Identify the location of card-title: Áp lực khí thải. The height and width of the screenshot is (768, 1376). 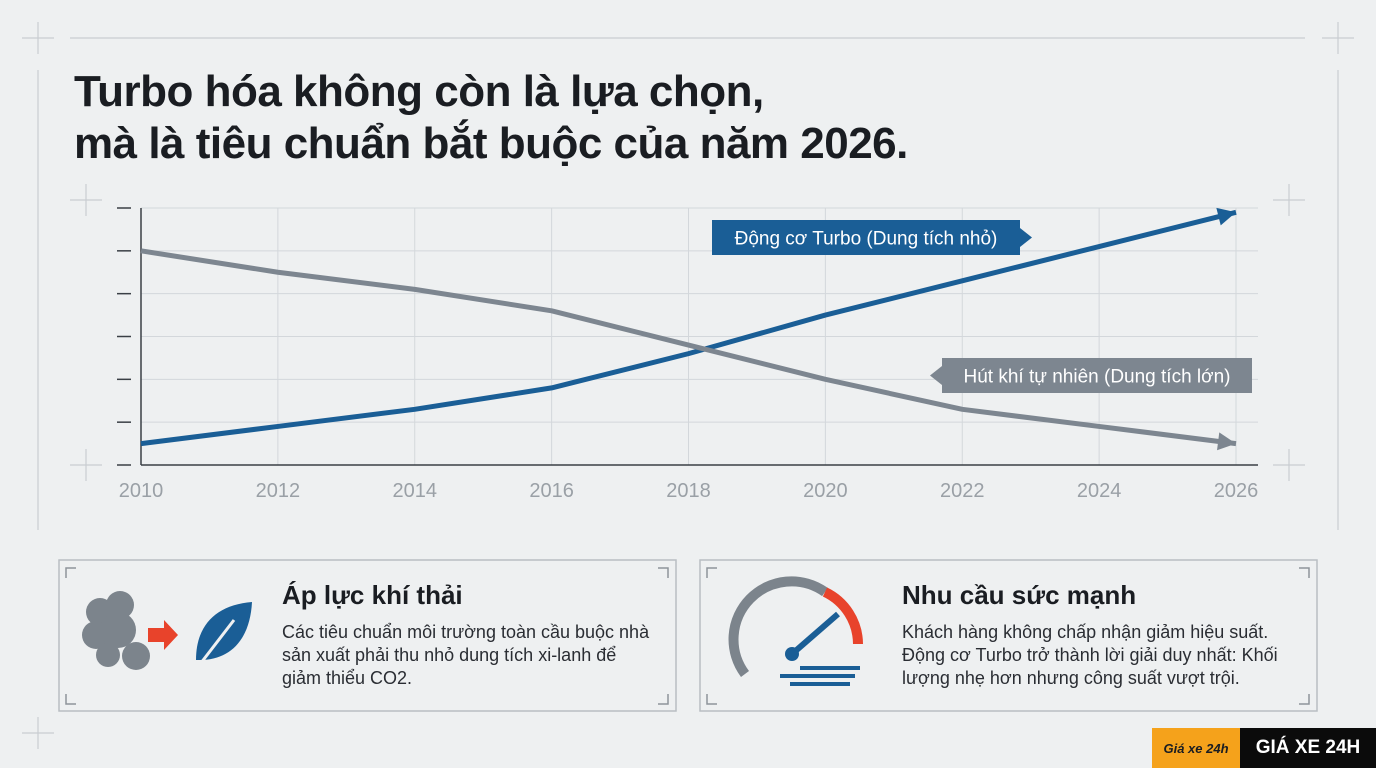
(372, 595).